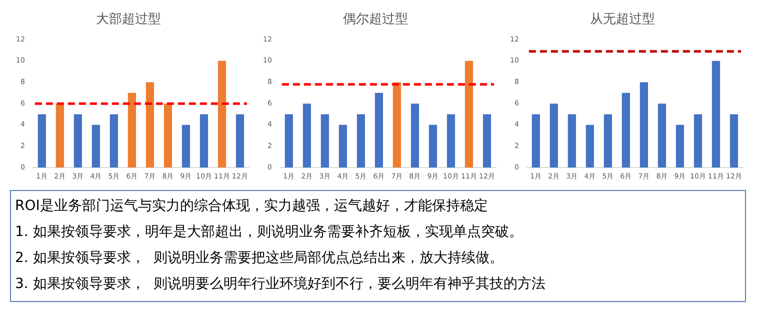  What do you see at coordinates (260, 258) in the screenshot?
I see `text: 2. 如果按领导要求， 则说明业务需要把这些局部优点总结出来，放大持续做。` at bounding box center [260, 258].